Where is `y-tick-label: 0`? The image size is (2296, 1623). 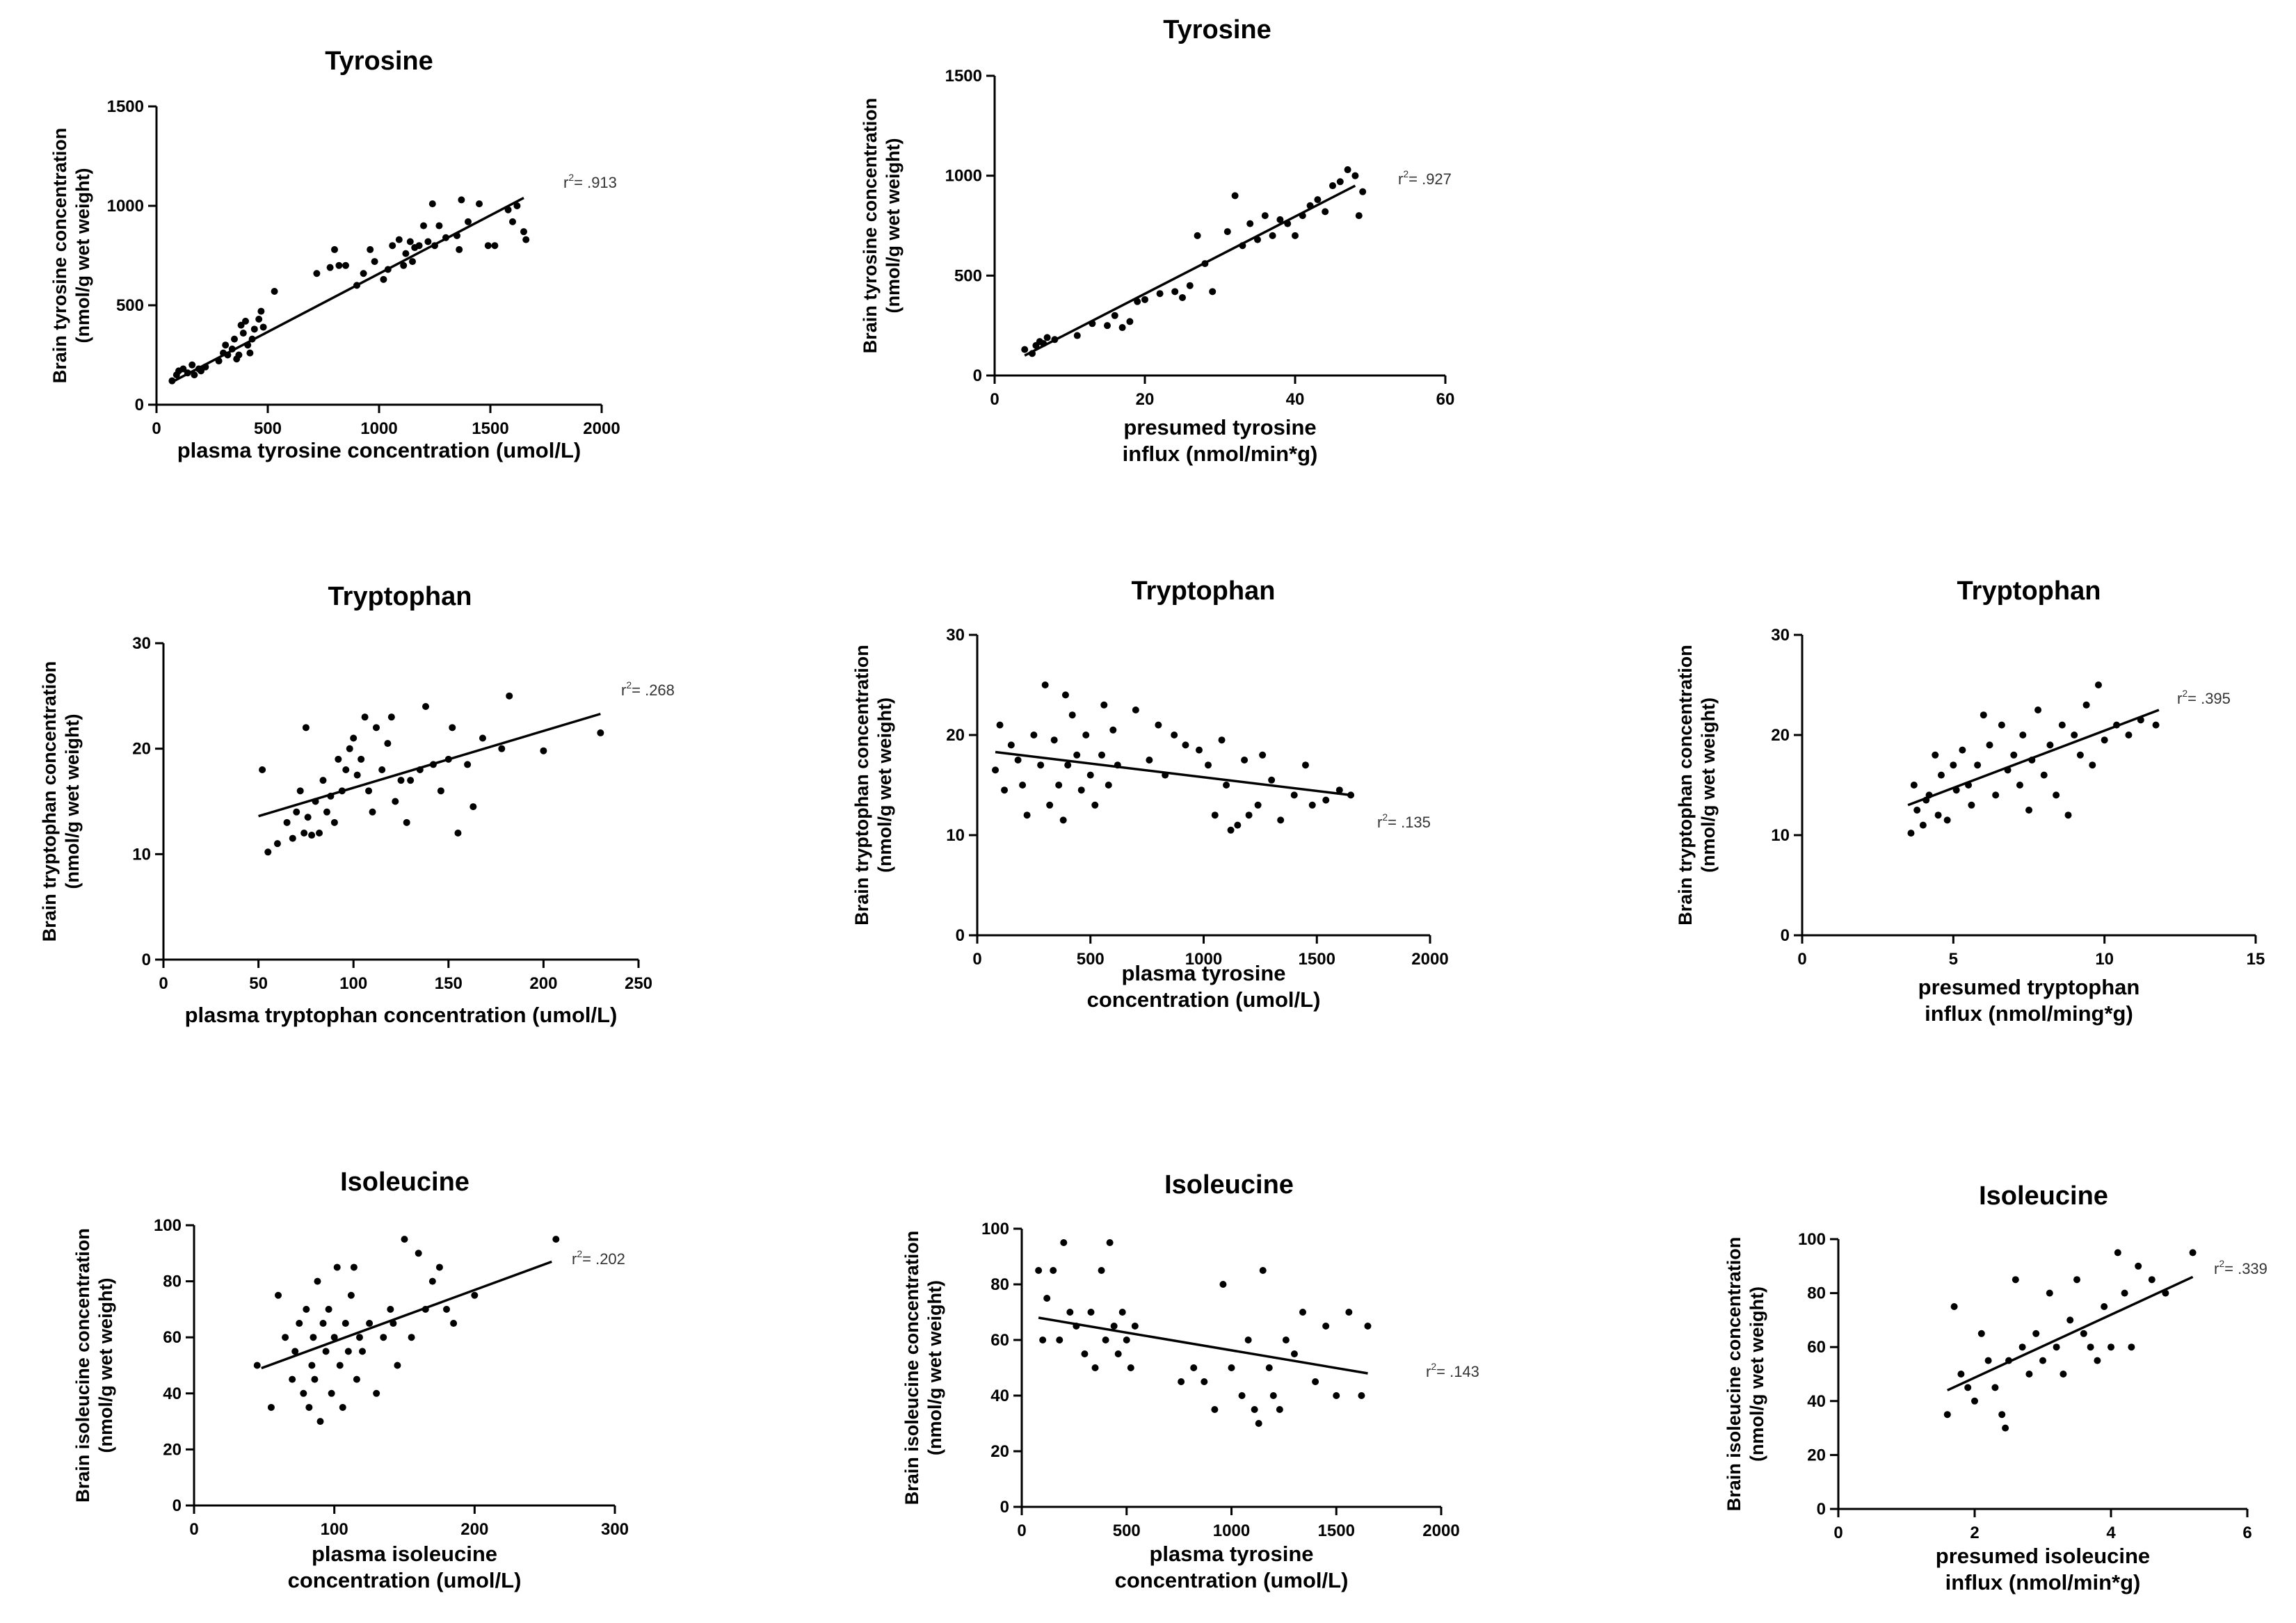 y-tick-label: 0 is located at coordinates (977, 375).